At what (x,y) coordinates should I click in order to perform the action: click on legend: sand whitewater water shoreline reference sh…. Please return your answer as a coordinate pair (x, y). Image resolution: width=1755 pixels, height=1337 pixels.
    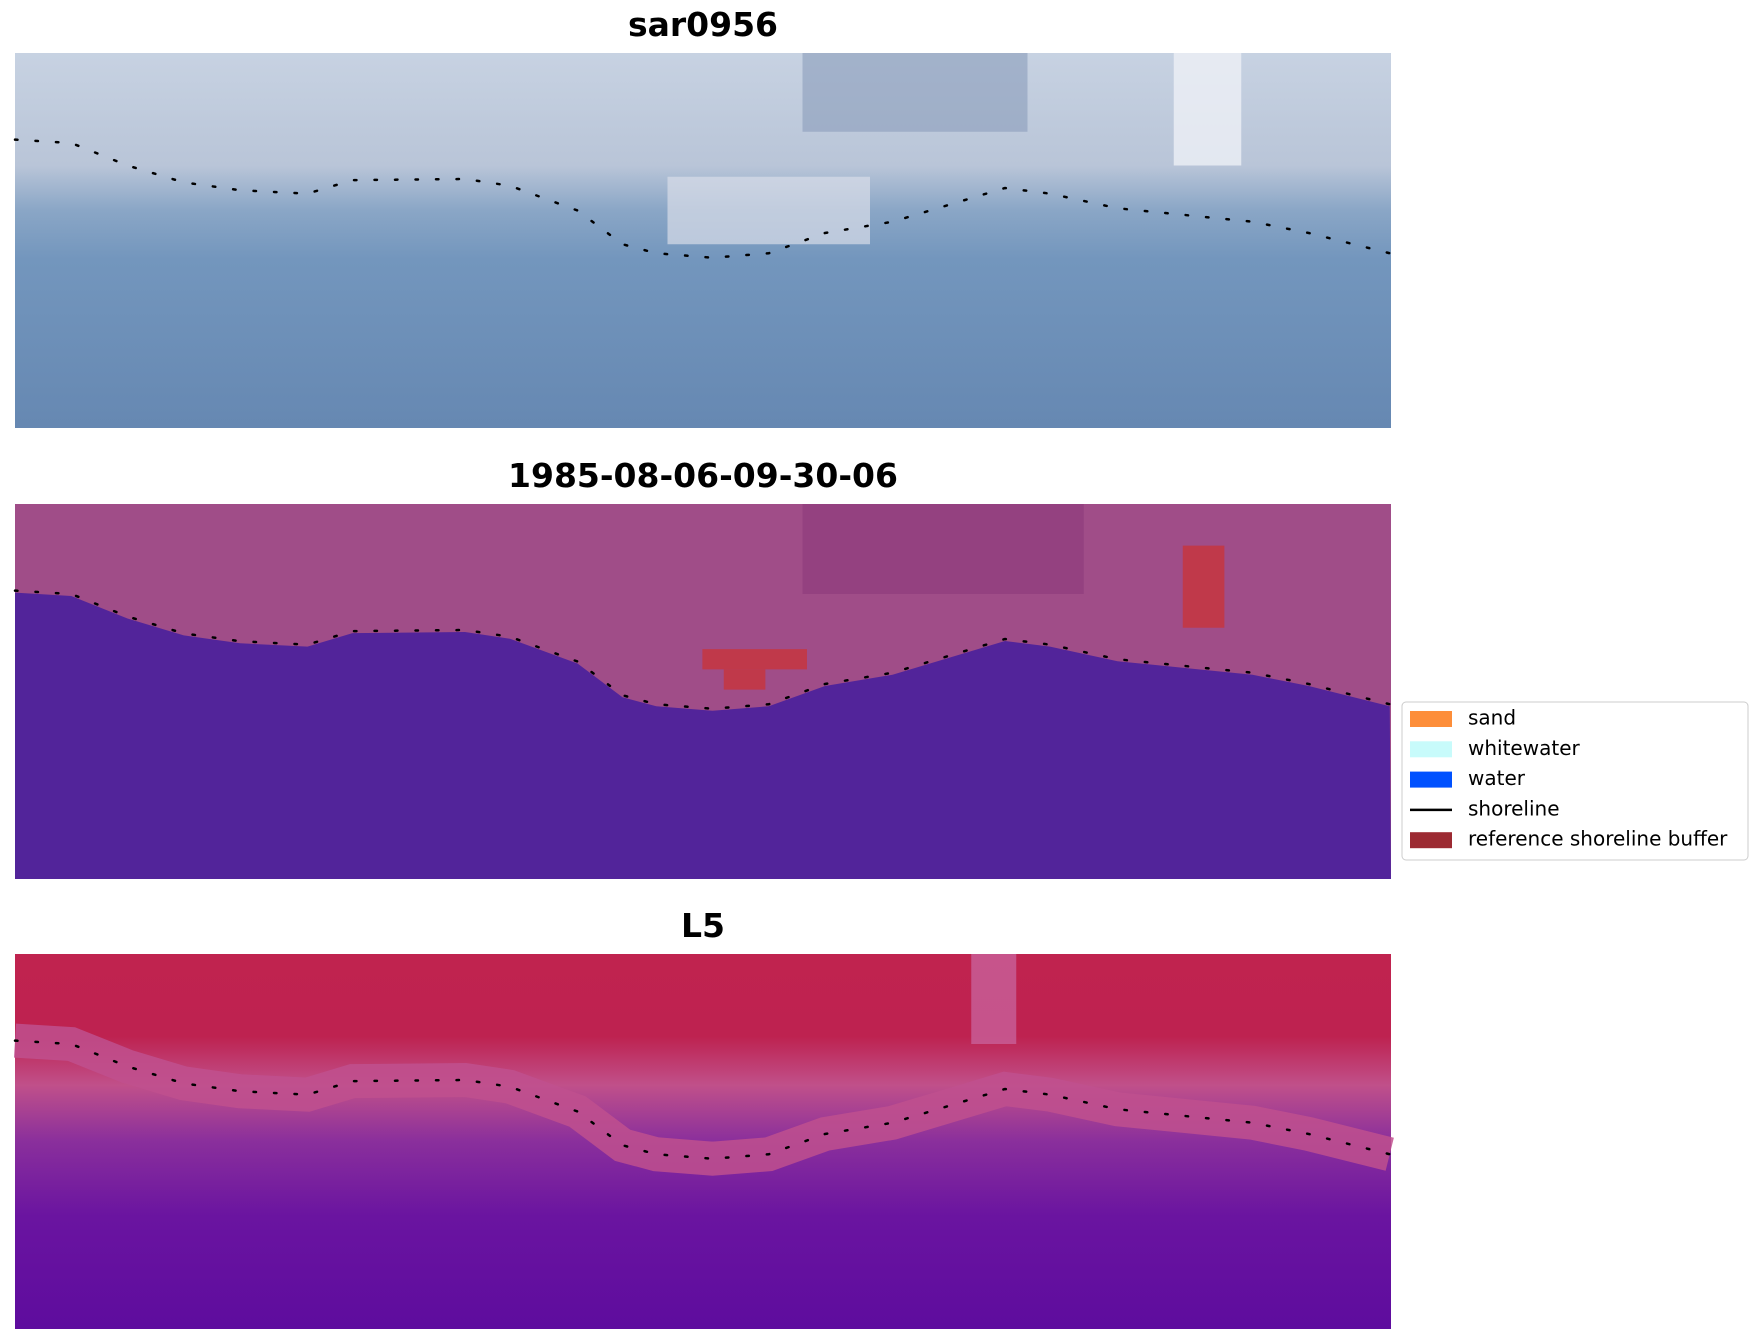
    Looking at the image, I should click on (1575, 781).